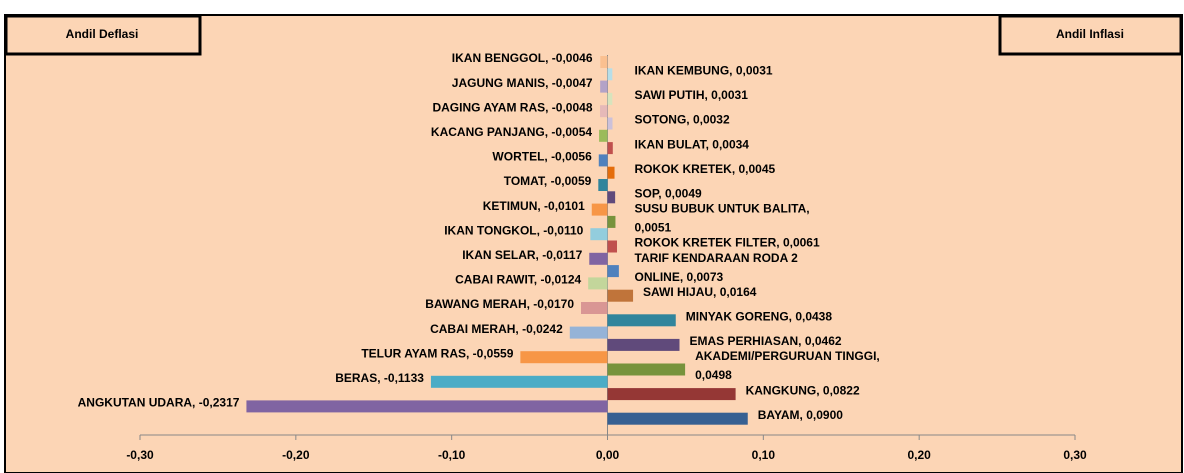  What do you see at coordinates (296, 455) in the screenshot?
I see `x-tick-label: -0,20` at bounding box center [296, 455].